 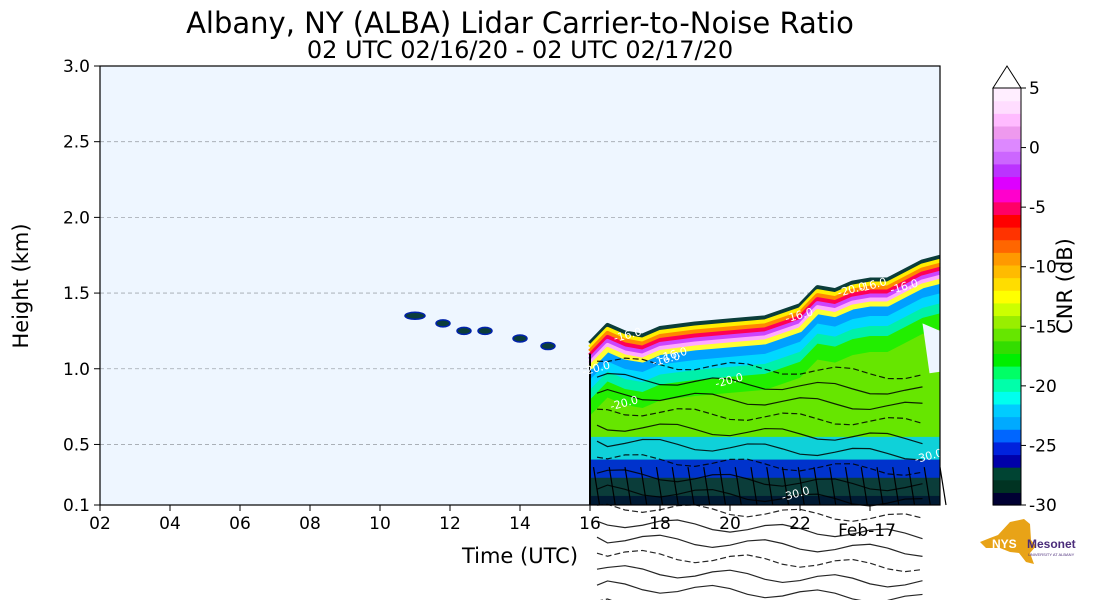 What do you see at coordinates (520, 50) in the screenshot?
I see `chart-subtitle: 02 UTC 02/16/20 - 02 UTC 02/17/20` at bounding box center [520, 50].